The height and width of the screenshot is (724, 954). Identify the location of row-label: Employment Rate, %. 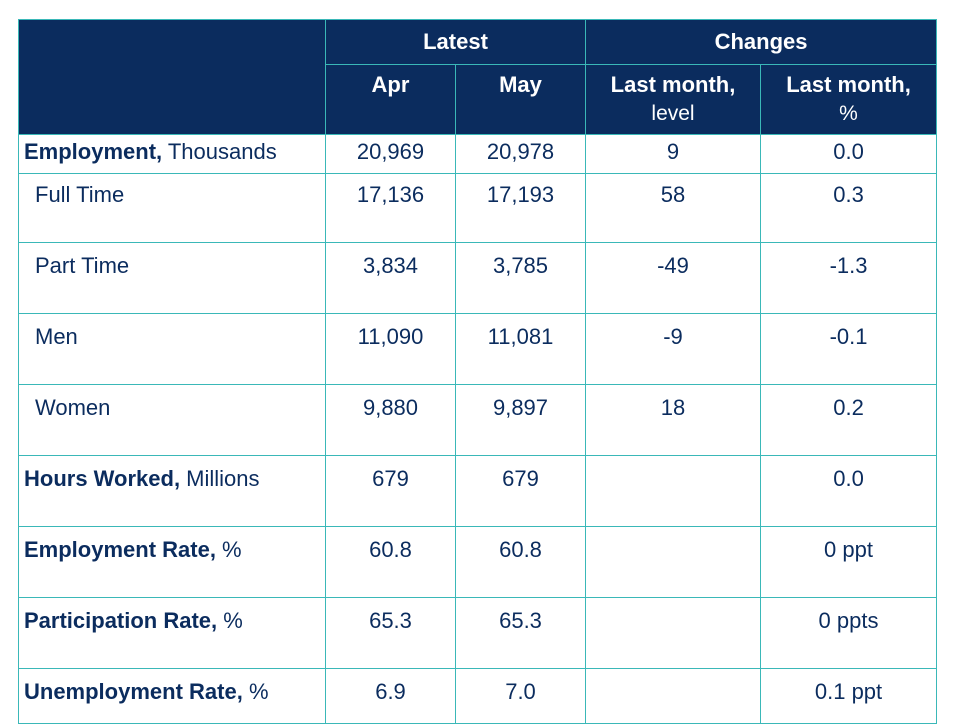
(172, 562).